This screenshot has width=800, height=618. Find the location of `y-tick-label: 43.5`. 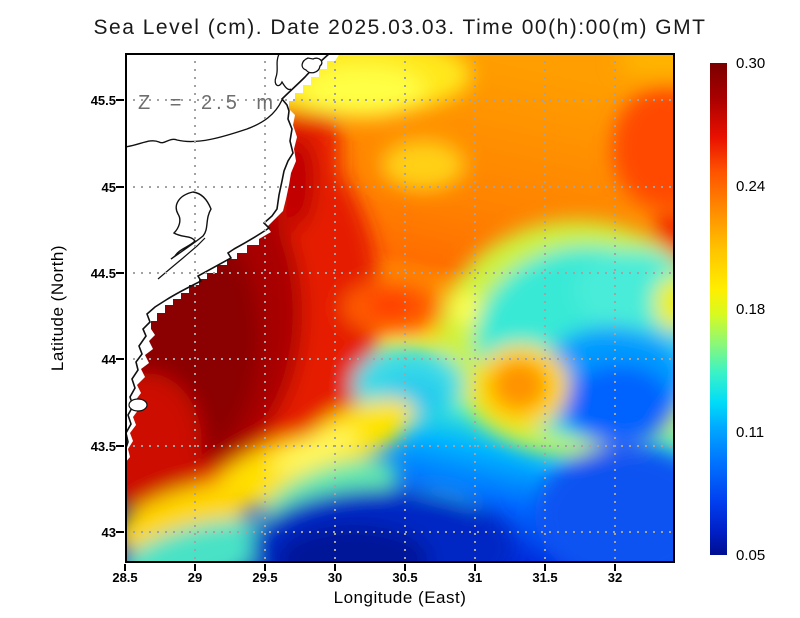

y-tick-label: 43.5 is located at coordinates (103, 446).